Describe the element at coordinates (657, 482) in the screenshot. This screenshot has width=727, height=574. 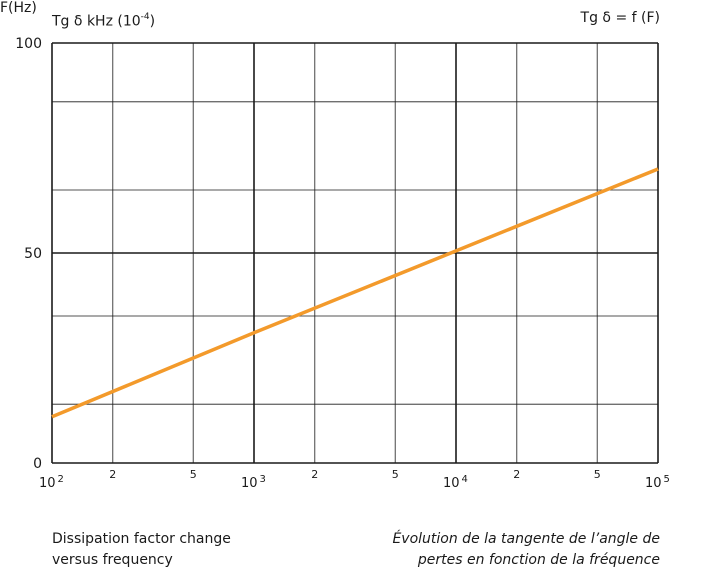
I see `x-tick-label: 10 5` at that location.